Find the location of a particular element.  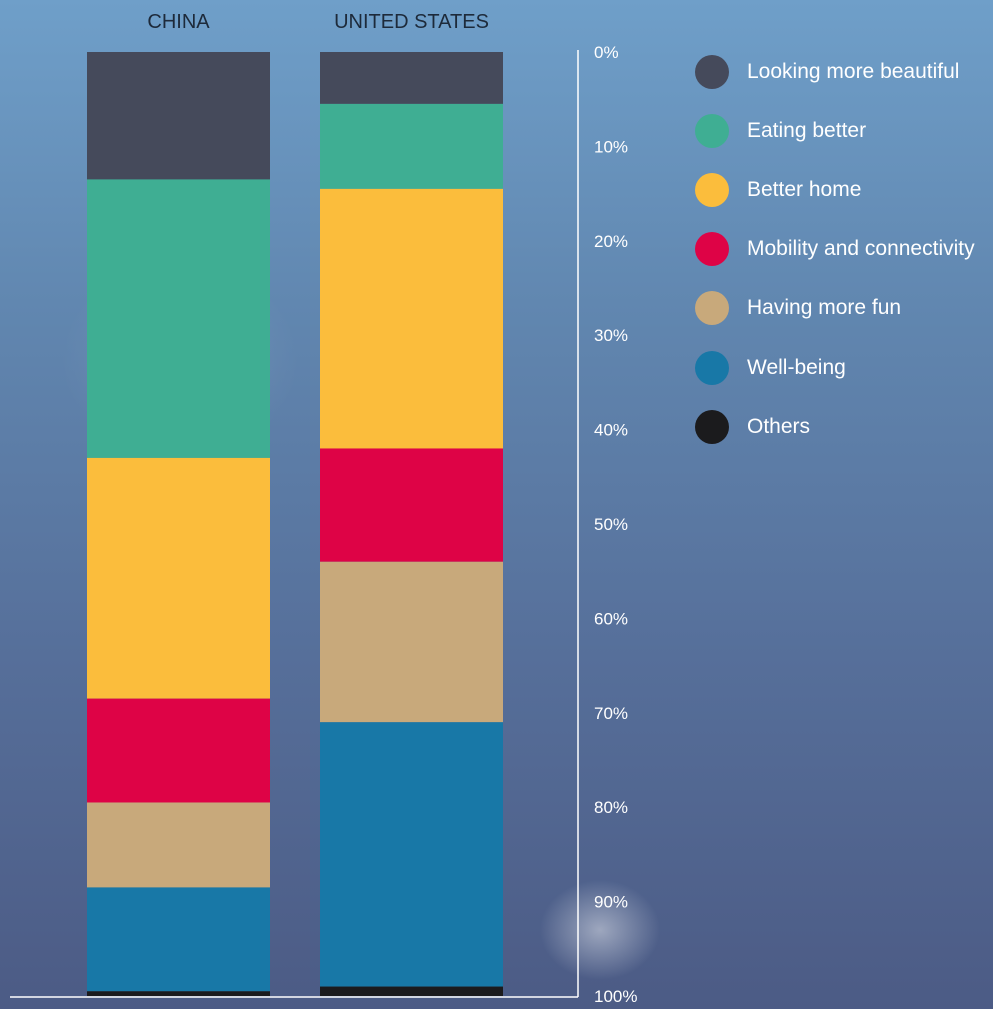

legend-item: Well-being is located at coordinates (835, 367).